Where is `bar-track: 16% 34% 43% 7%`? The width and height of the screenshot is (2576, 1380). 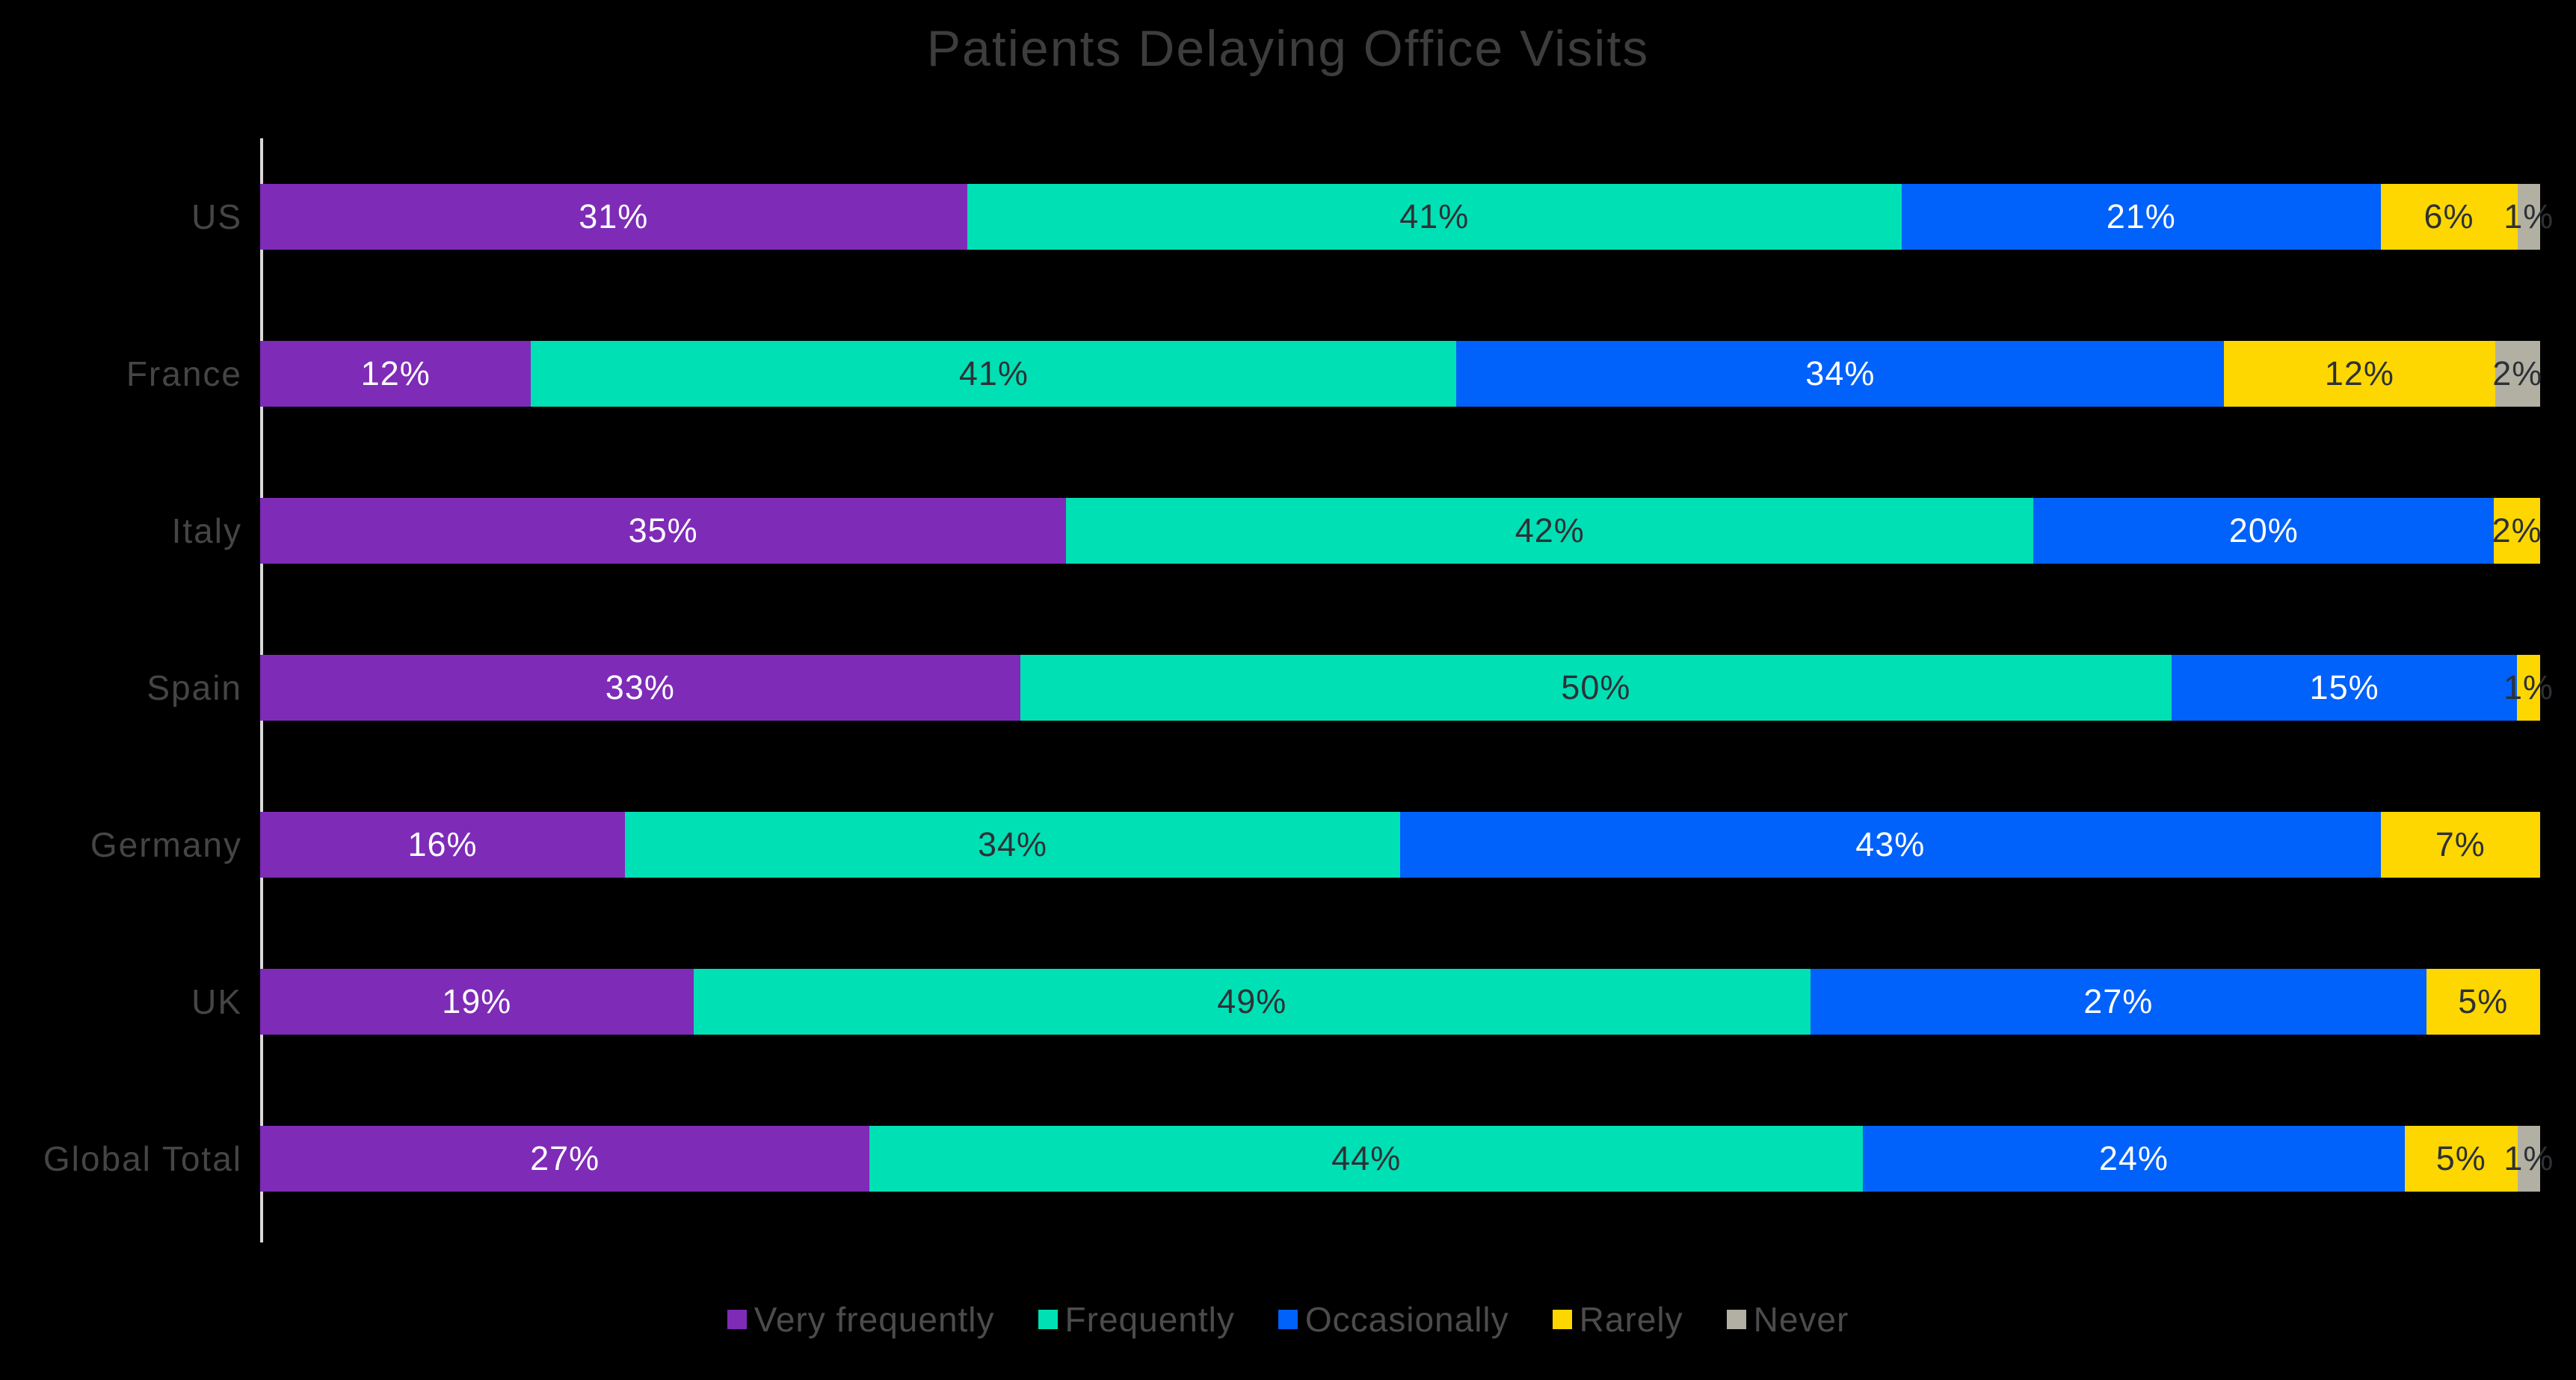
bar-track: 16% 34% 43% 7% is located at coordinates (1400, 845).